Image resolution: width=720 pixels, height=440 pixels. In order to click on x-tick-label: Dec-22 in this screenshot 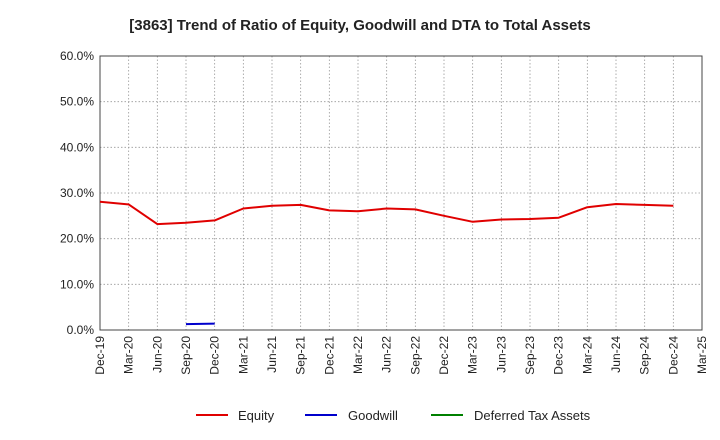, I will do `click(444, 355)`.